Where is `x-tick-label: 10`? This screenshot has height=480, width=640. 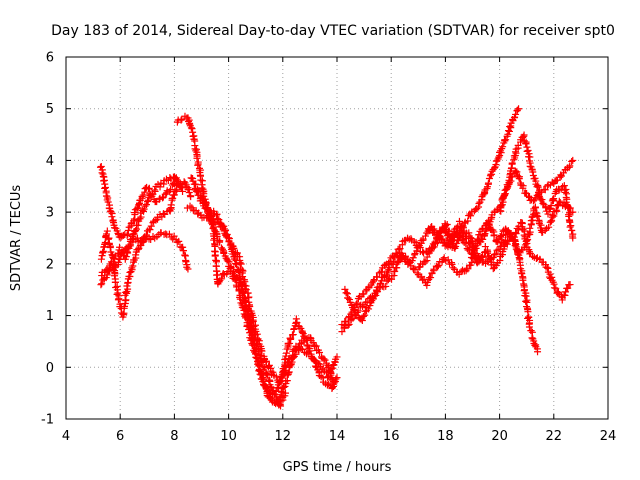 x-tick-label: 10 is located at coordinates (228, 436).